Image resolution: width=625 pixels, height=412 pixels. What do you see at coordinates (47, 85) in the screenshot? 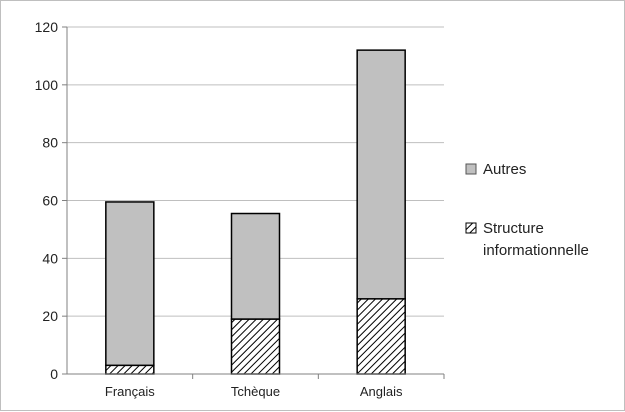
I see `y-tick-label: 100` at bounding box center [47, 85].